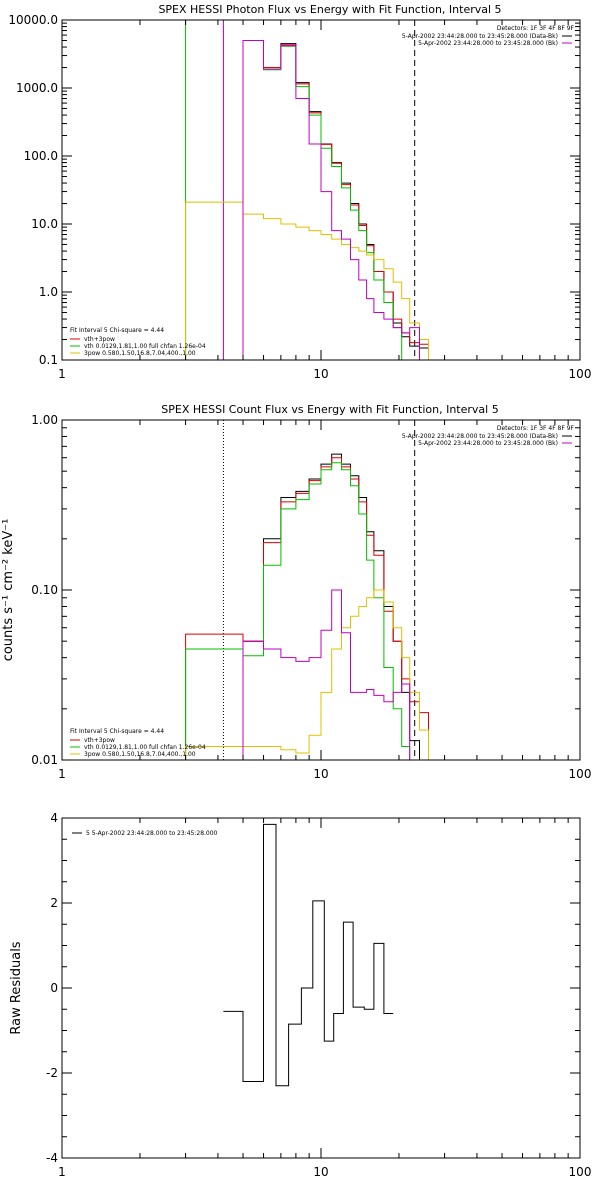 The height and width of the screenshot is (1200, 600). Describe the element at coordinates (326, 200) in the screenshot. I see `photon-flux-series-thermal` at that location.